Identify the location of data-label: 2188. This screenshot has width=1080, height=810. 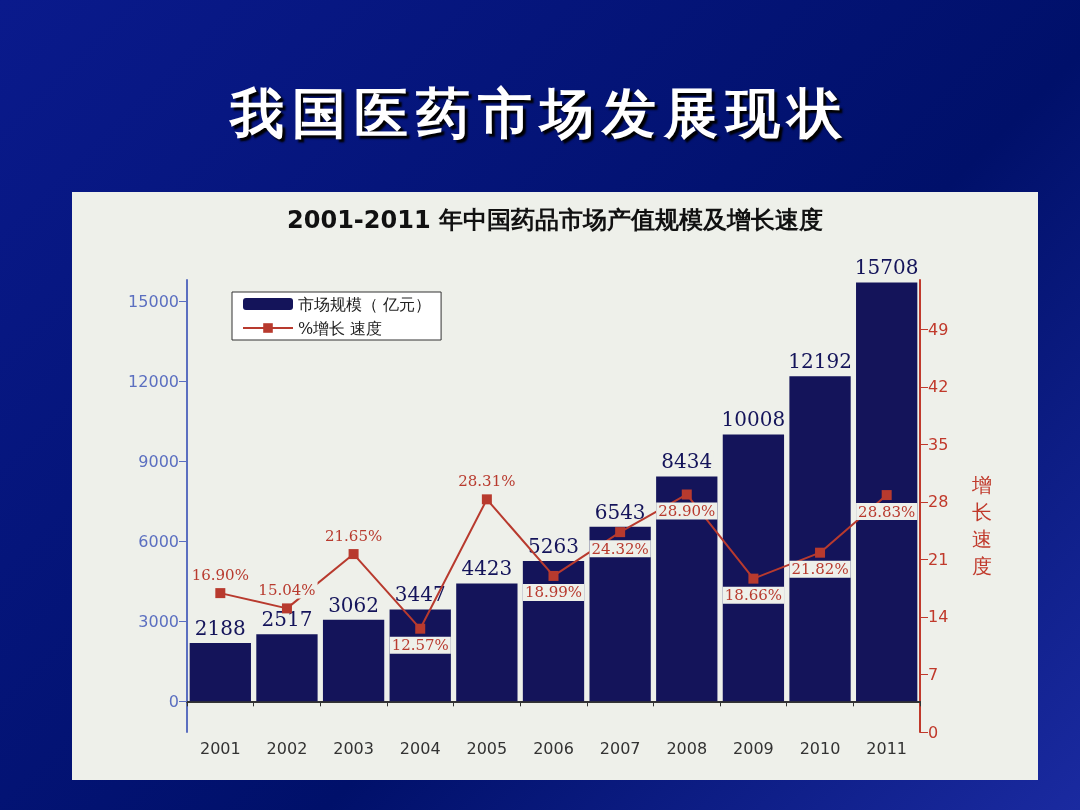
(220, 627).